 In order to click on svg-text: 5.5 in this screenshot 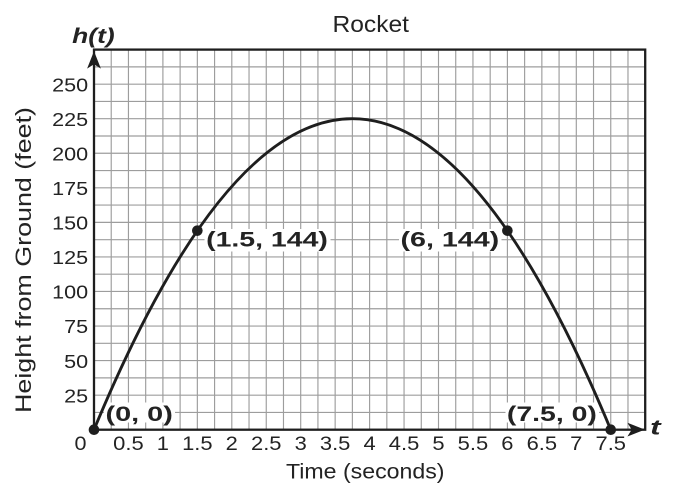, I will do `click(473, 444)`.